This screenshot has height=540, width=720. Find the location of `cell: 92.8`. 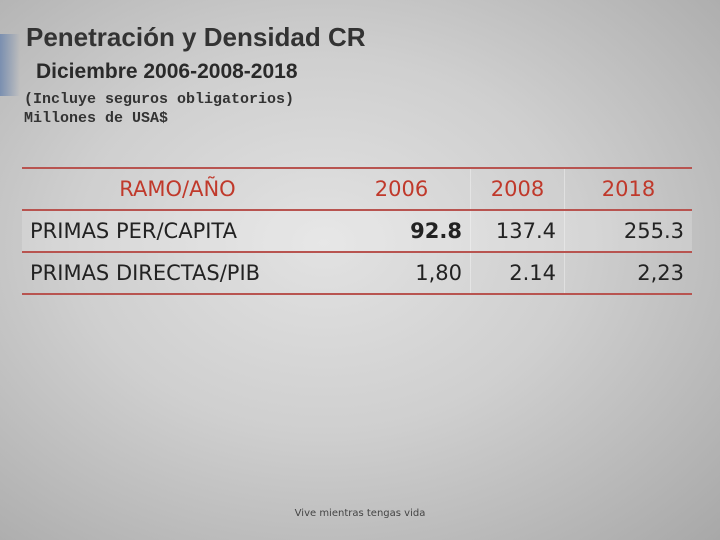

cell: 92.8 is located at coordinates (402, 230).